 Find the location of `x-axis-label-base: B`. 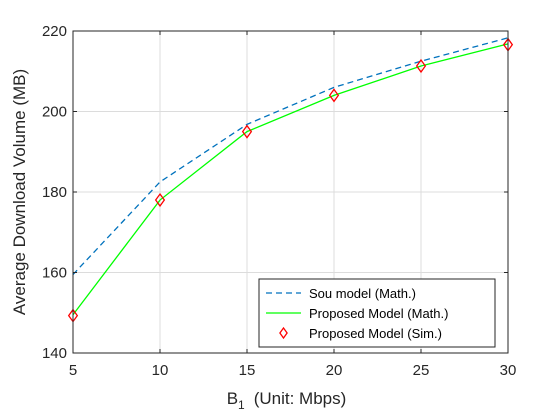

x-axis-label-base: B is located at coordinates (232, 398).